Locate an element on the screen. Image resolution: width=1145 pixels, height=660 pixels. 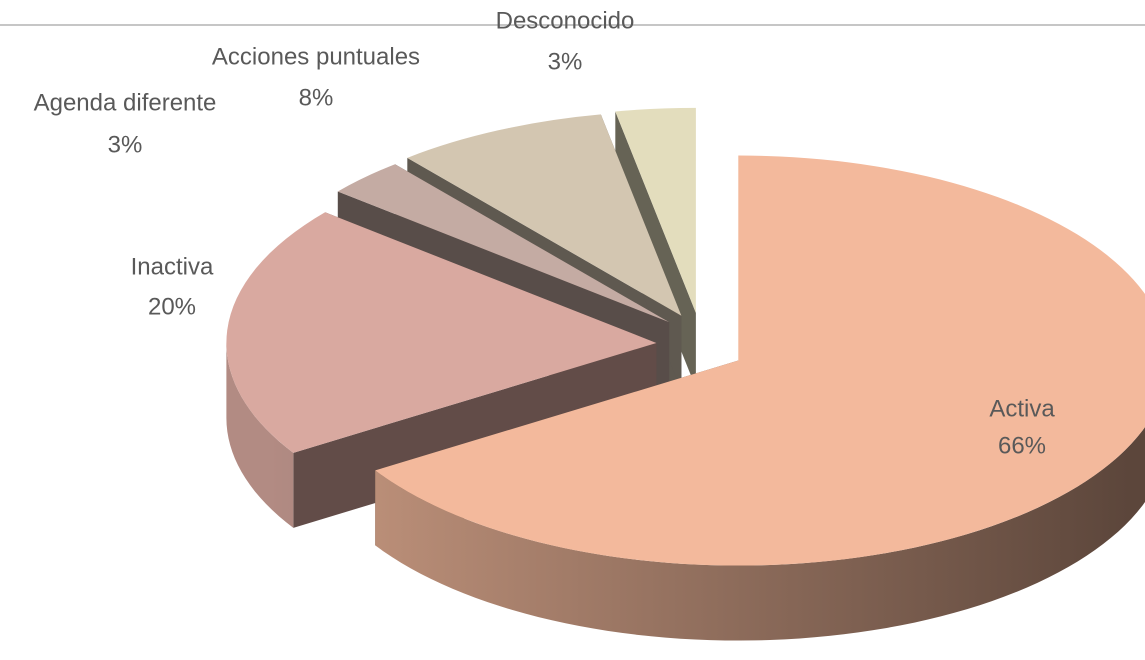
category-label: Activa is located at coordinates (1022, 408).